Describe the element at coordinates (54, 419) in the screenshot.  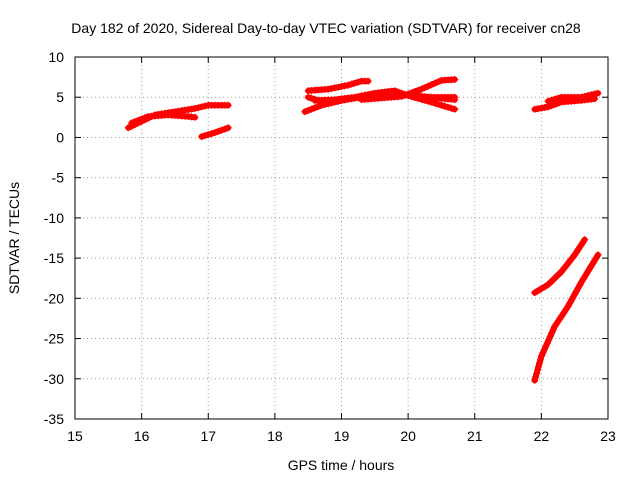
I see `y-tick-label: -35` at that location.